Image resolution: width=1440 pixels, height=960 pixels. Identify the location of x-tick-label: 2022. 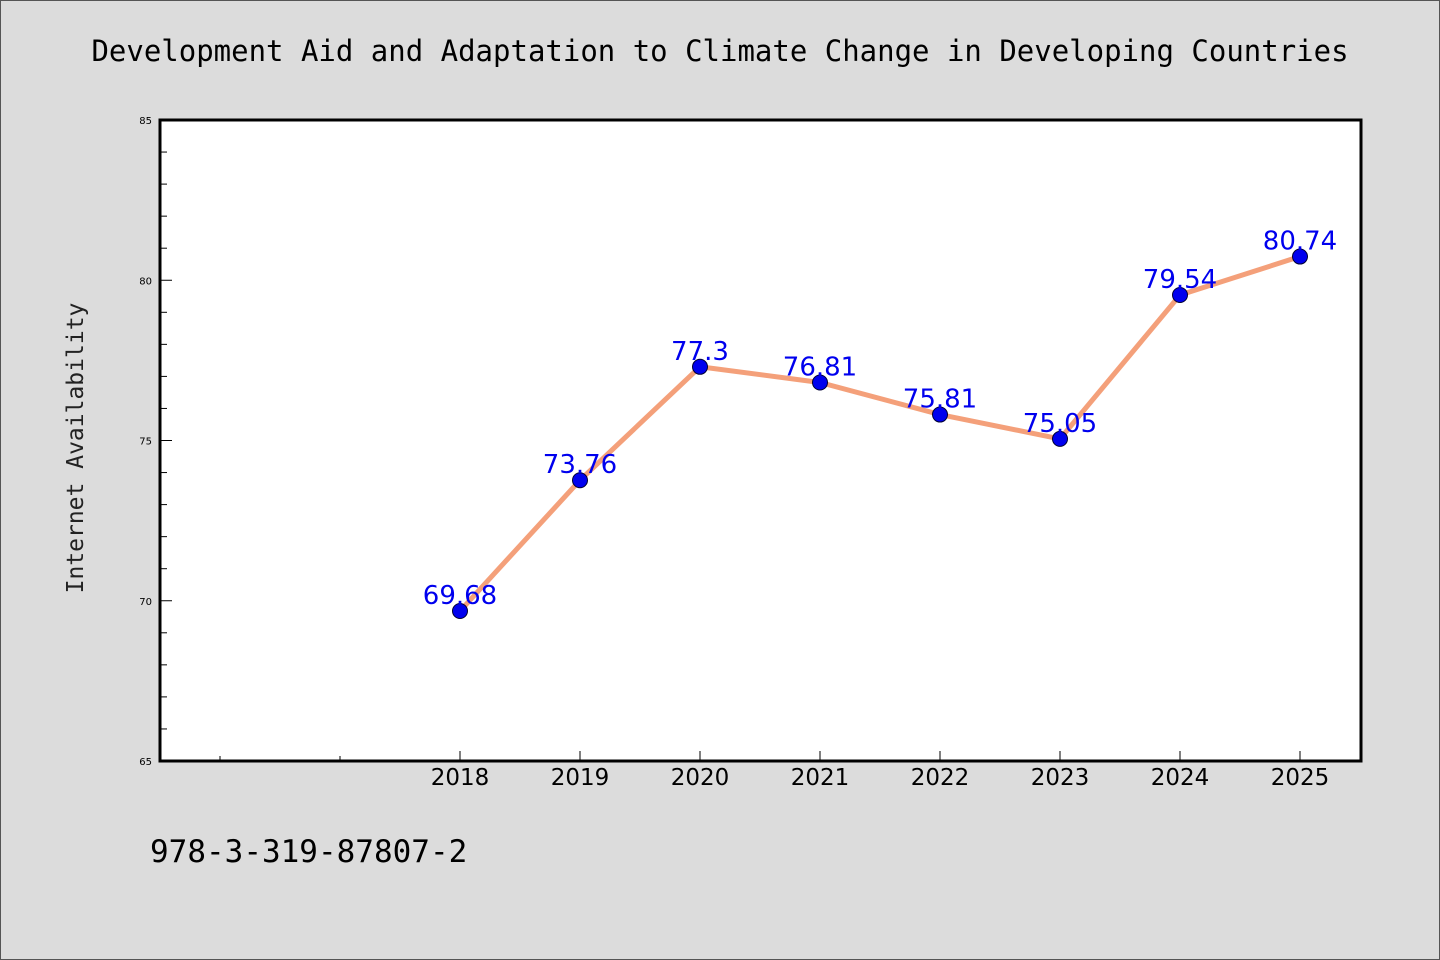
(940, 778).